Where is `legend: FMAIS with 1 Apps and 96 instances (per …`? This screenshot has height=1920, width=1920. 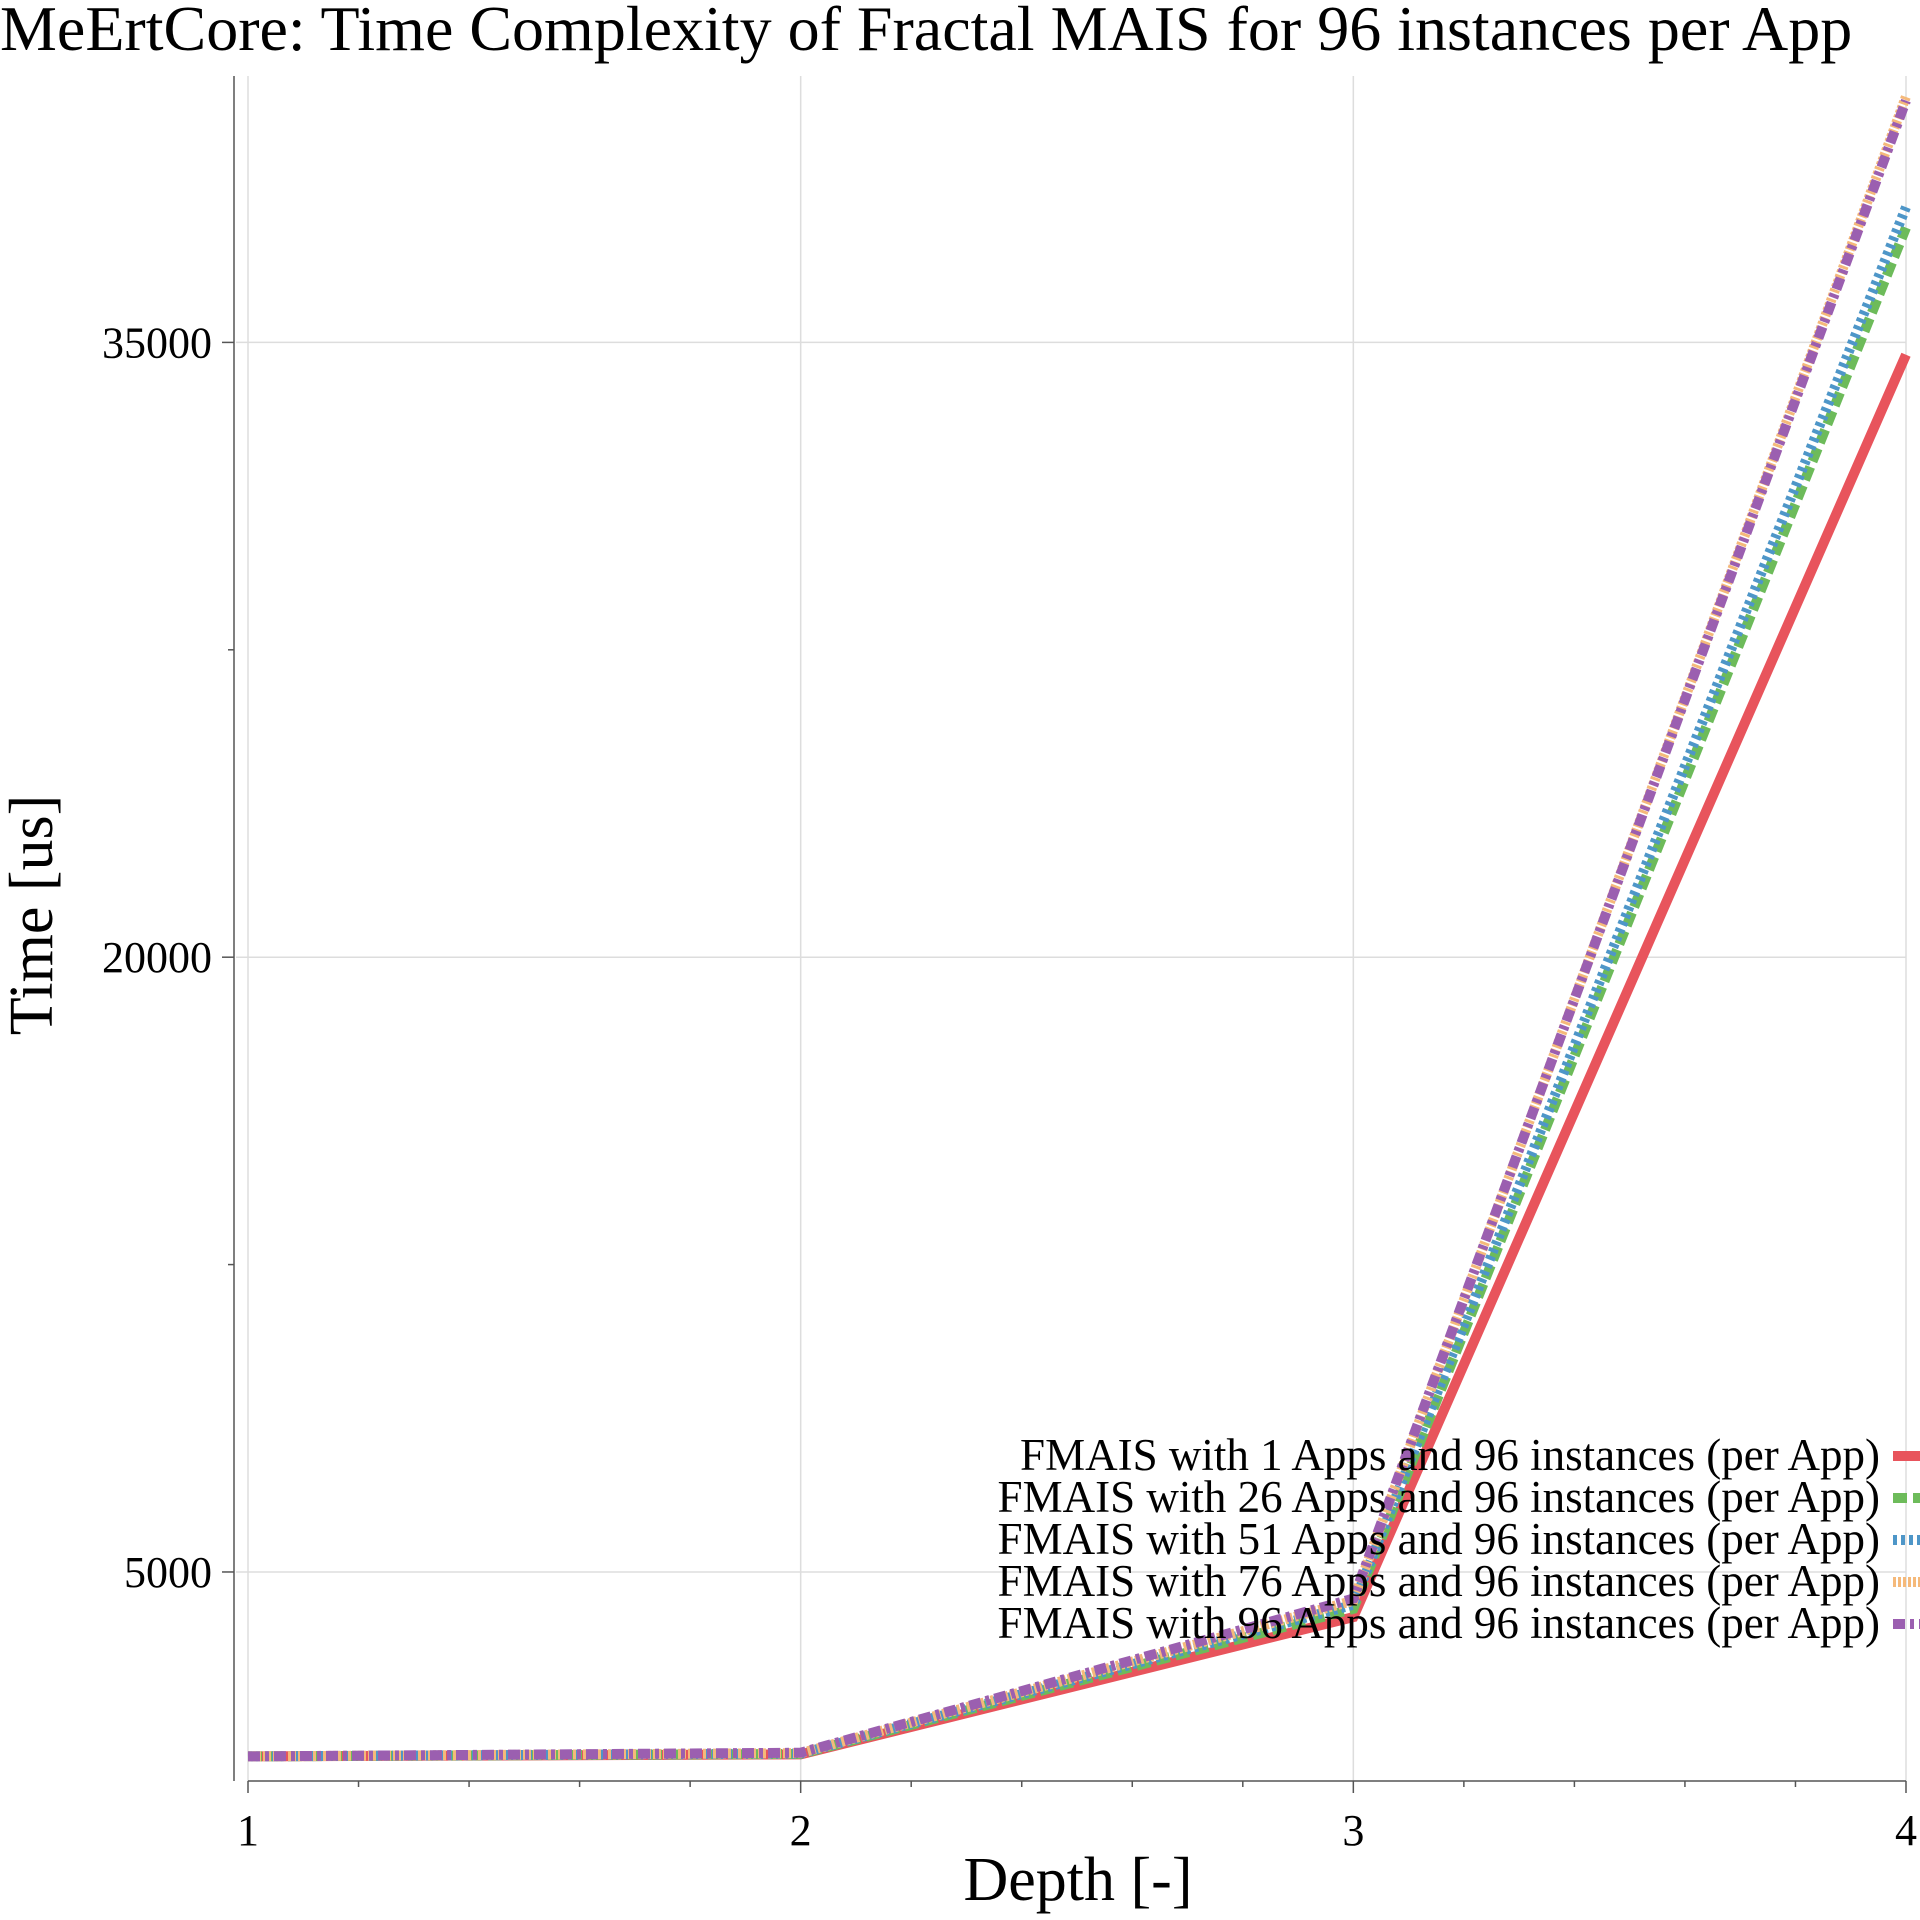
legend: FMAIS with 1 Apps and 96 instances (per … is located at coordinates (1459, 1539).